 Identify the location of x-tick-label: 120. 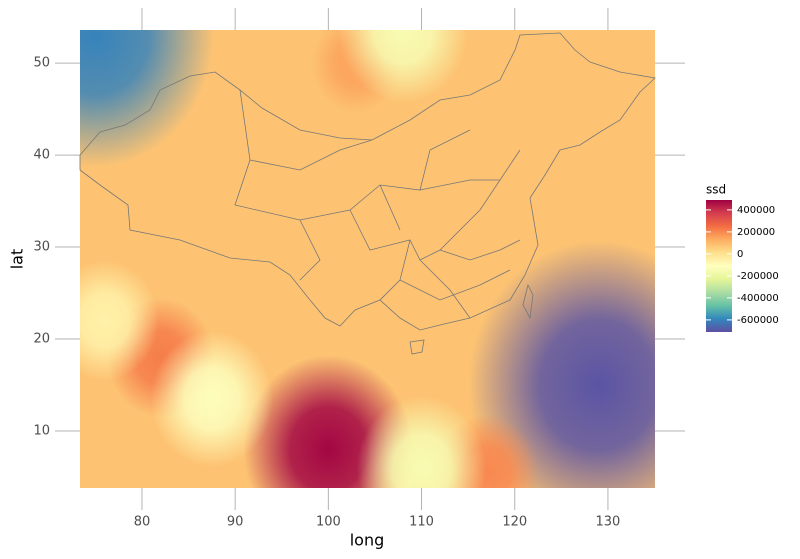
(514, 522).